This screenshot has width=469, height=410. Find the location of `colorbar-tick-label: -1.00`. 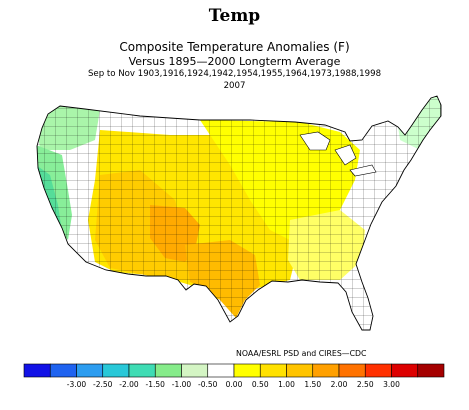

colorbar-tick-label: -1.00 is located at coordinates (182, 384).